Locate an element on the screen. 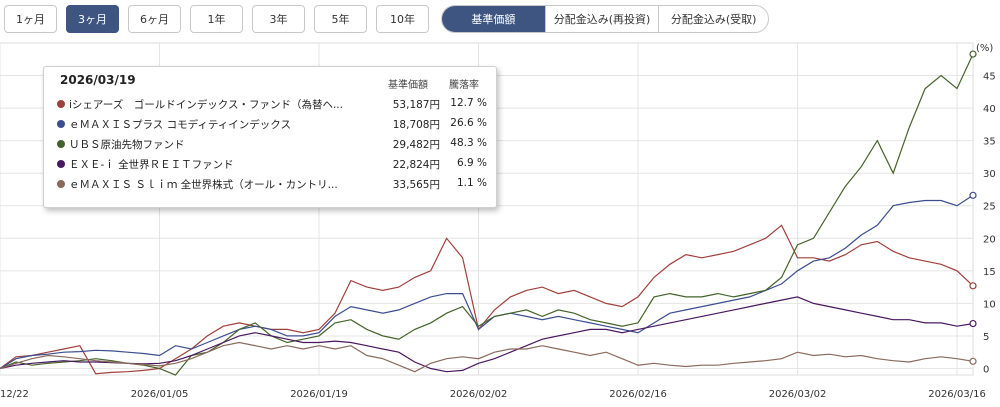  tooltip-rate: 12.7 % is located at coordinates (468, 103).